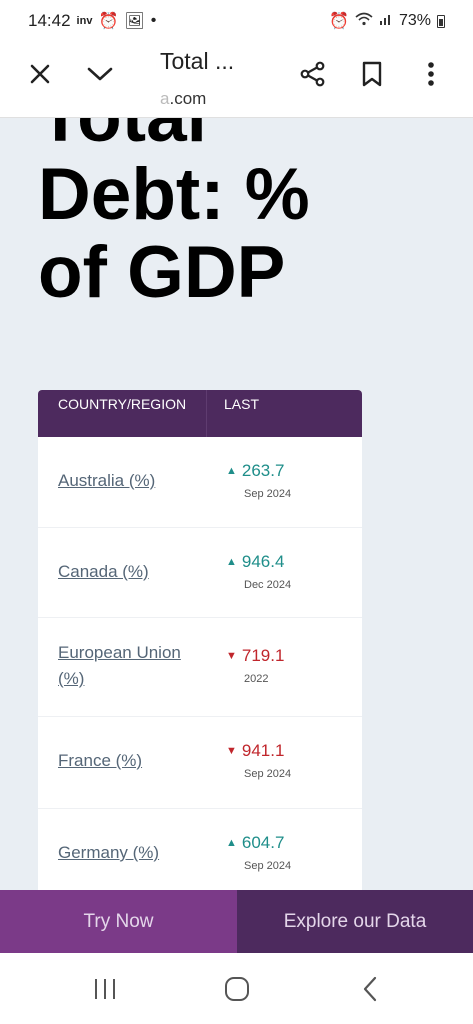  I want to click on last-value: ▲ 604.7, so click(255, 843).